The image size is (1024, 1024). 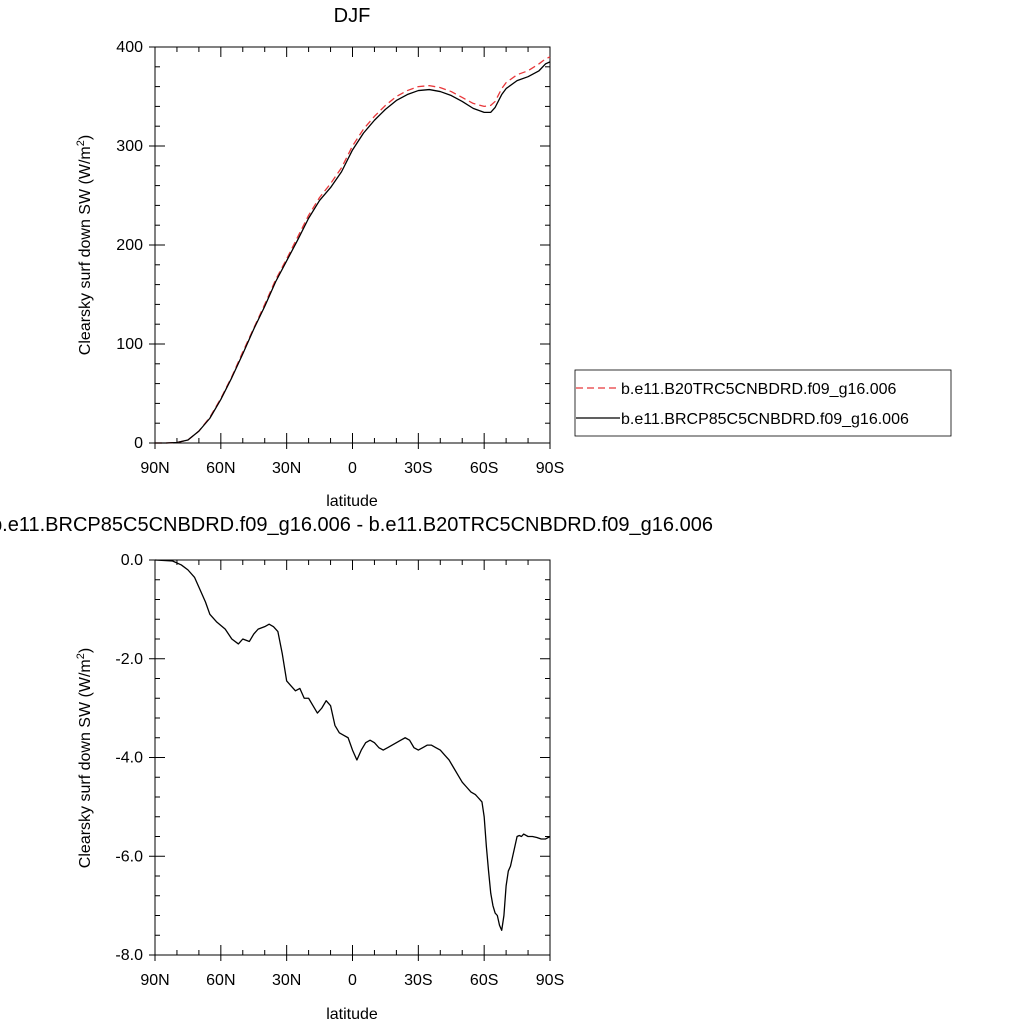 What do you see at coordinates (138, 443) in the screenshot?
I see `y-tick-label: 0` at bounding box center [138, 443].